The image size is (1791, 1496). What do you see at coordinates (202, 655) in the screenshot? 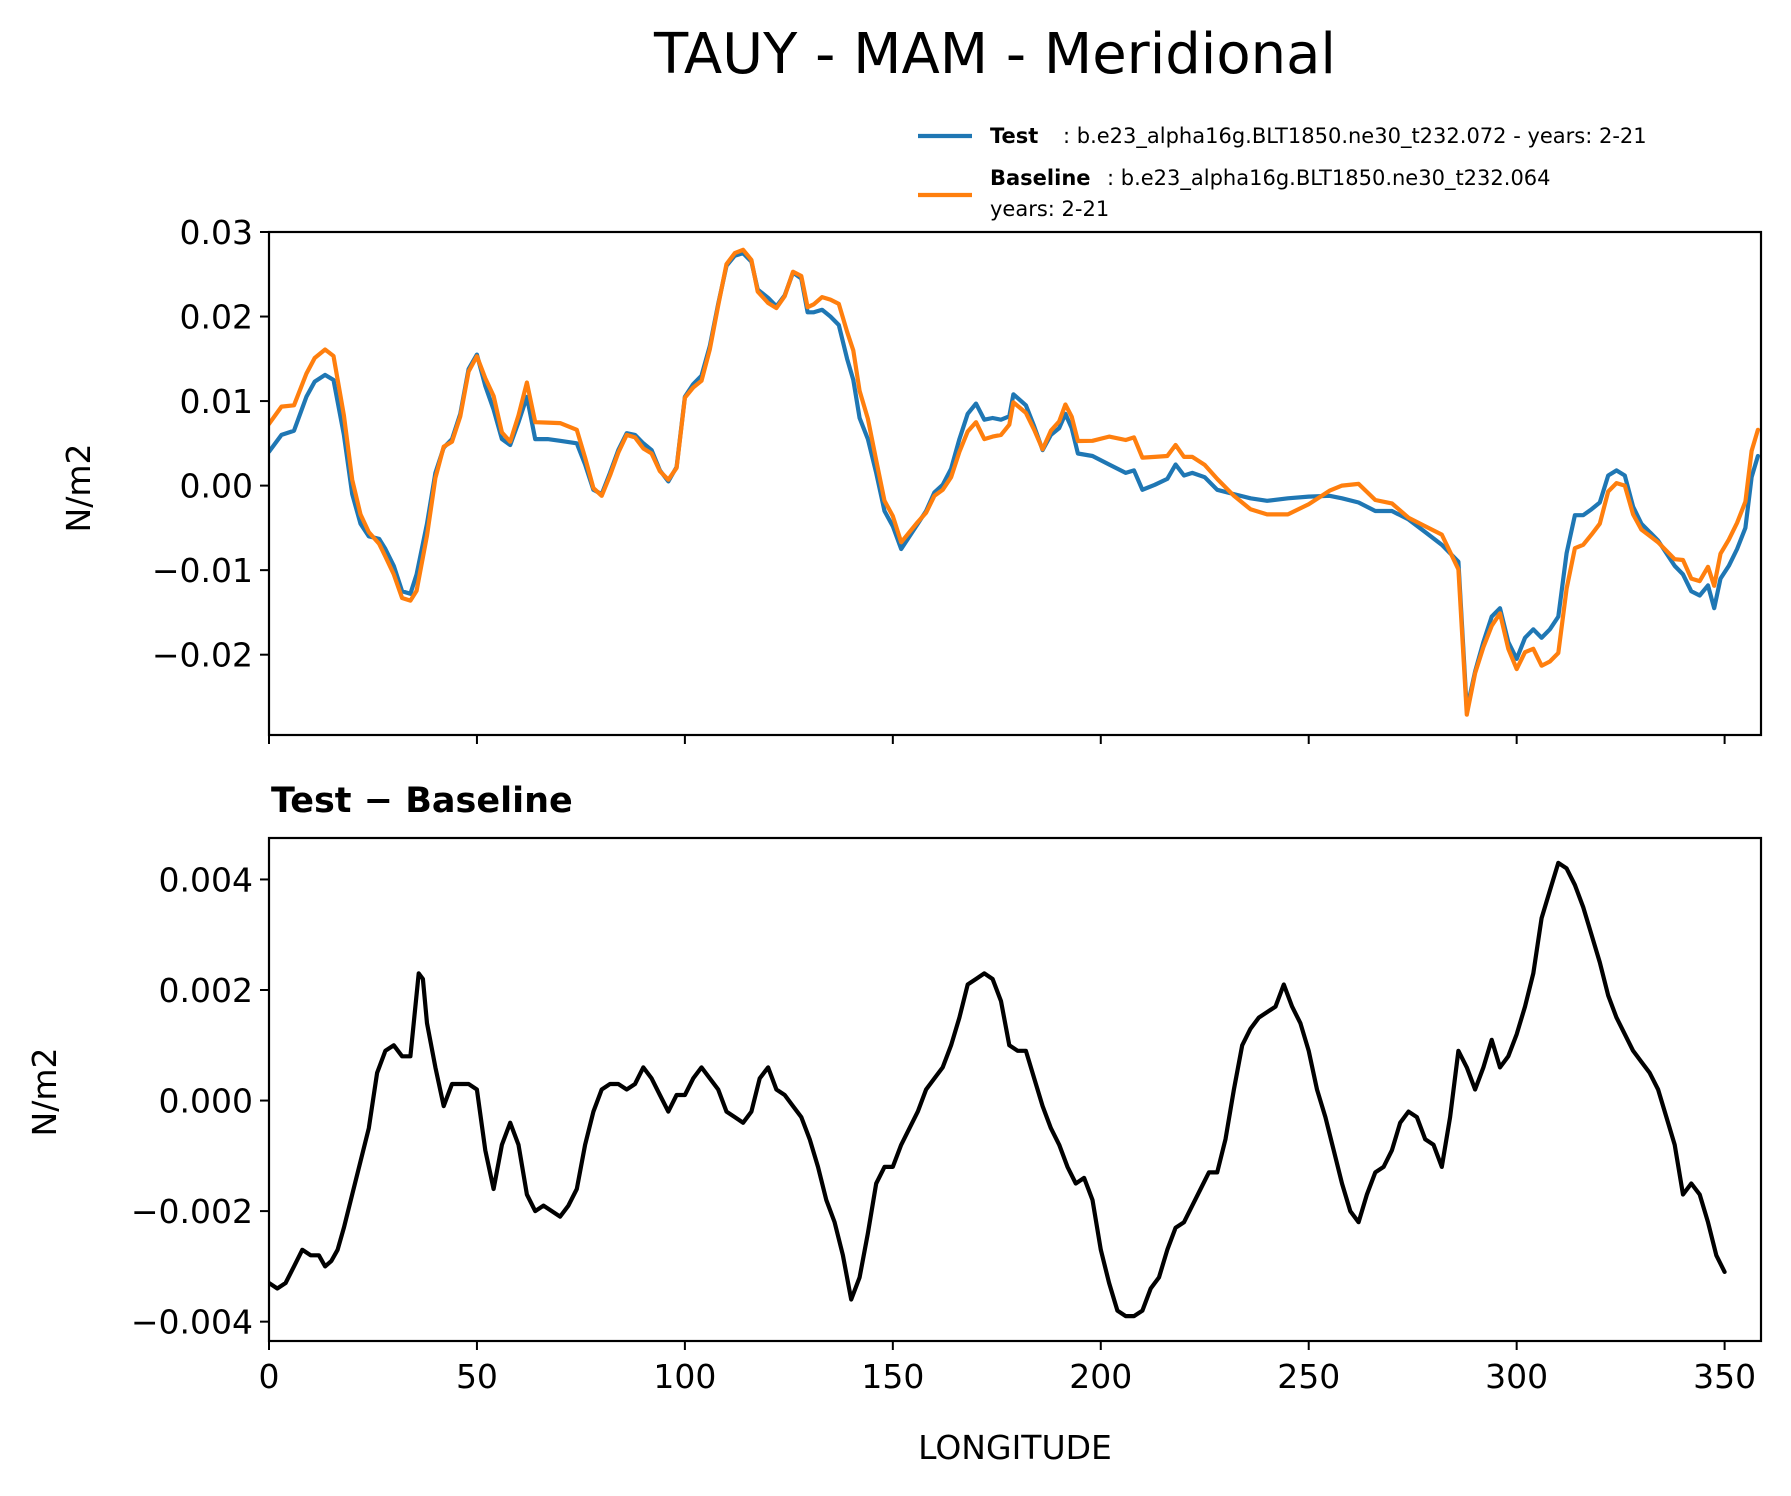
I see `top-y-tick-label: −0.02` at bounding box center [202, 655].